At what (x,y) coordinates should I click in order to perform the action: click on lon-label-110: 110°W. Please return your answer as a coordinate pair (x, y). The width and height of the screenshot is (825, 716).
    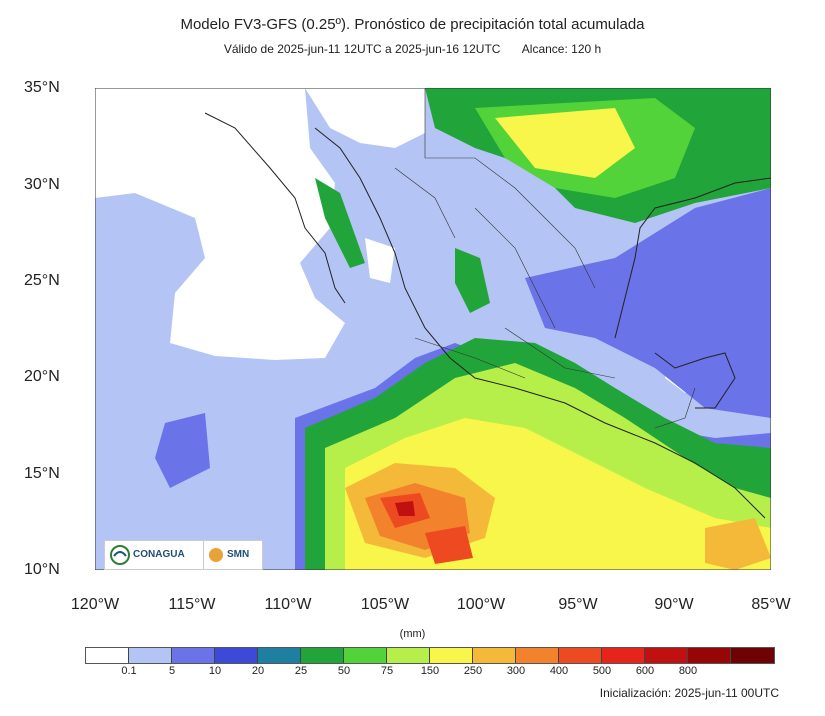
    Looking at the image, I should click on (288, 604).